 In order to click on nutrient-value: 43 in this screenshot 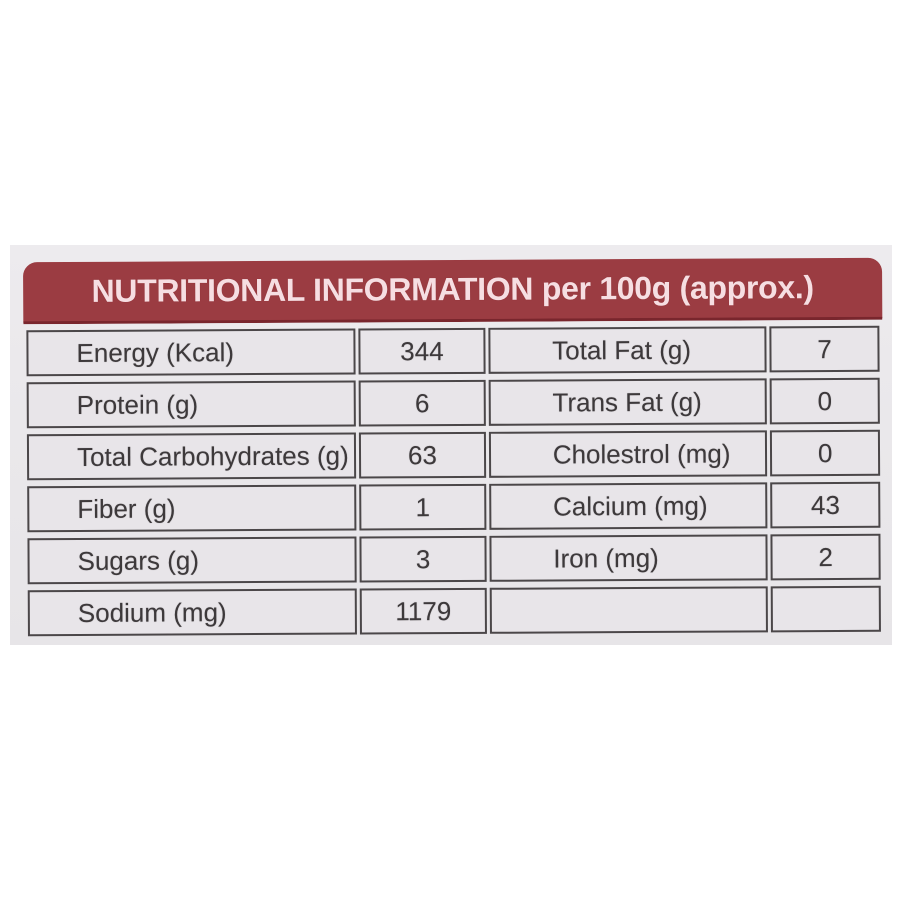, I will do `click(825, 505)`.